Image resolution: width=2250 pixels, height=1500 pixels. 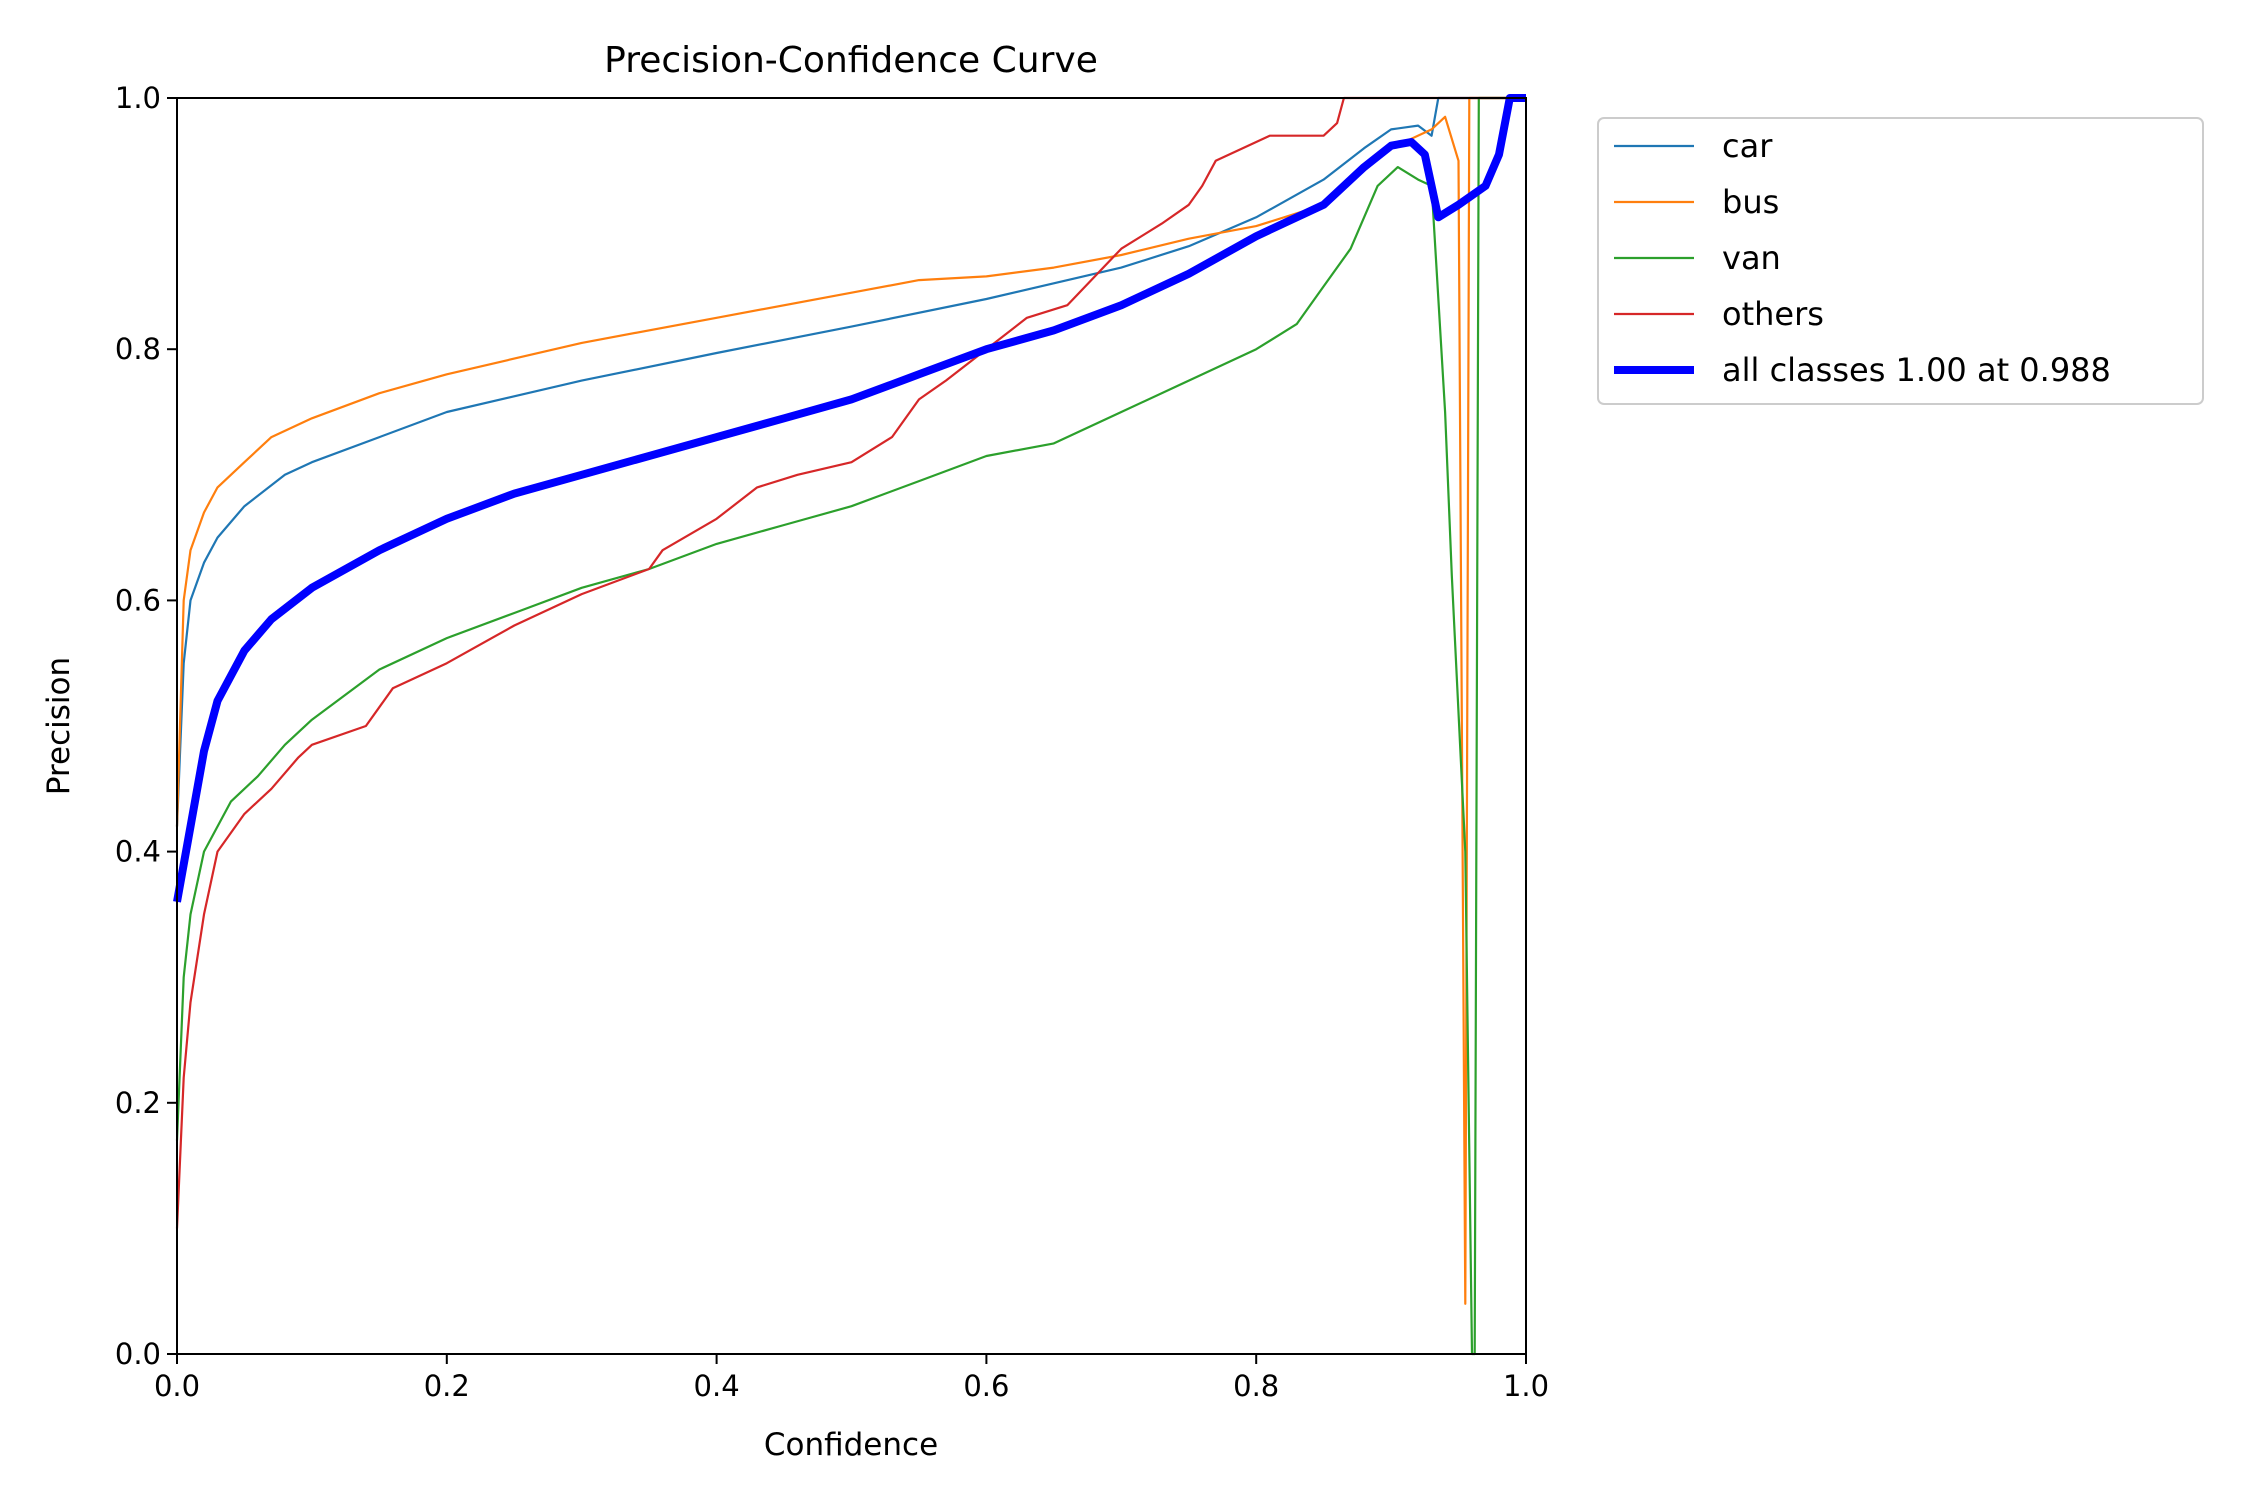 I want to click on chart-title: Precision-Confidence Curve, so click(x=851, y=60).